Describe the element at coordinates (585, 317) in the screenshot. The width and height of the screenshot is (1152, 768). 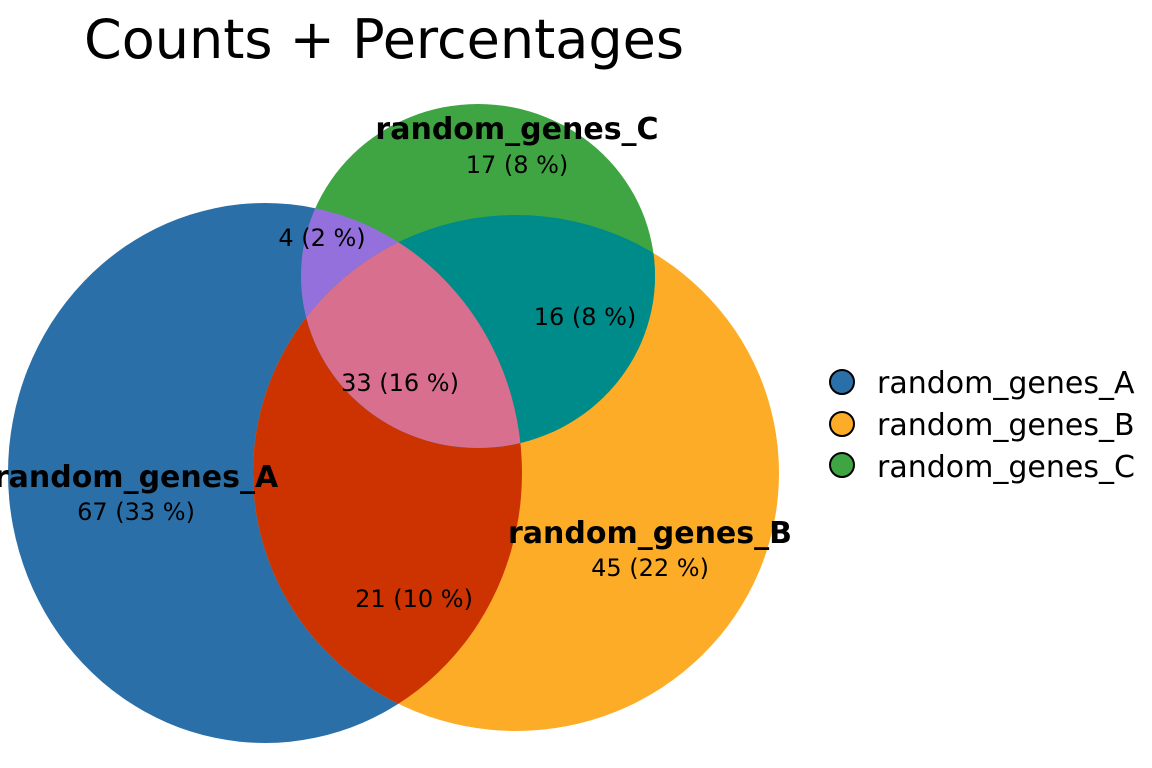
I see `overlap-b-c-count: 16 (8 %)` at that location.